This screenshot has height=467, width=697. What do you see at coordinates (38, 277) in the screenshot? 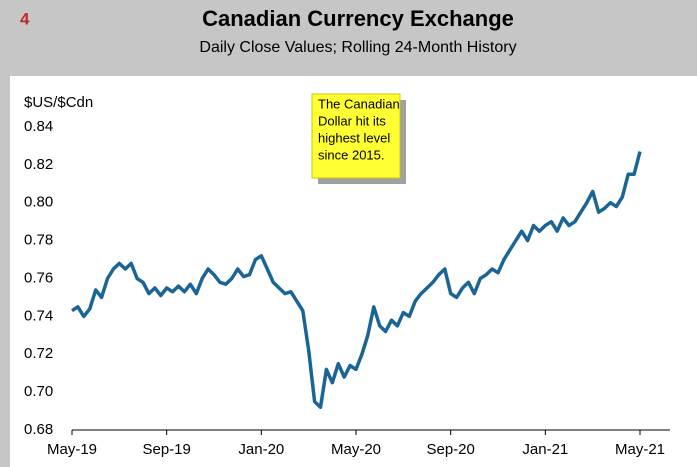
I see `y-tick-label: 0.76` at bounding box center [38, 277].